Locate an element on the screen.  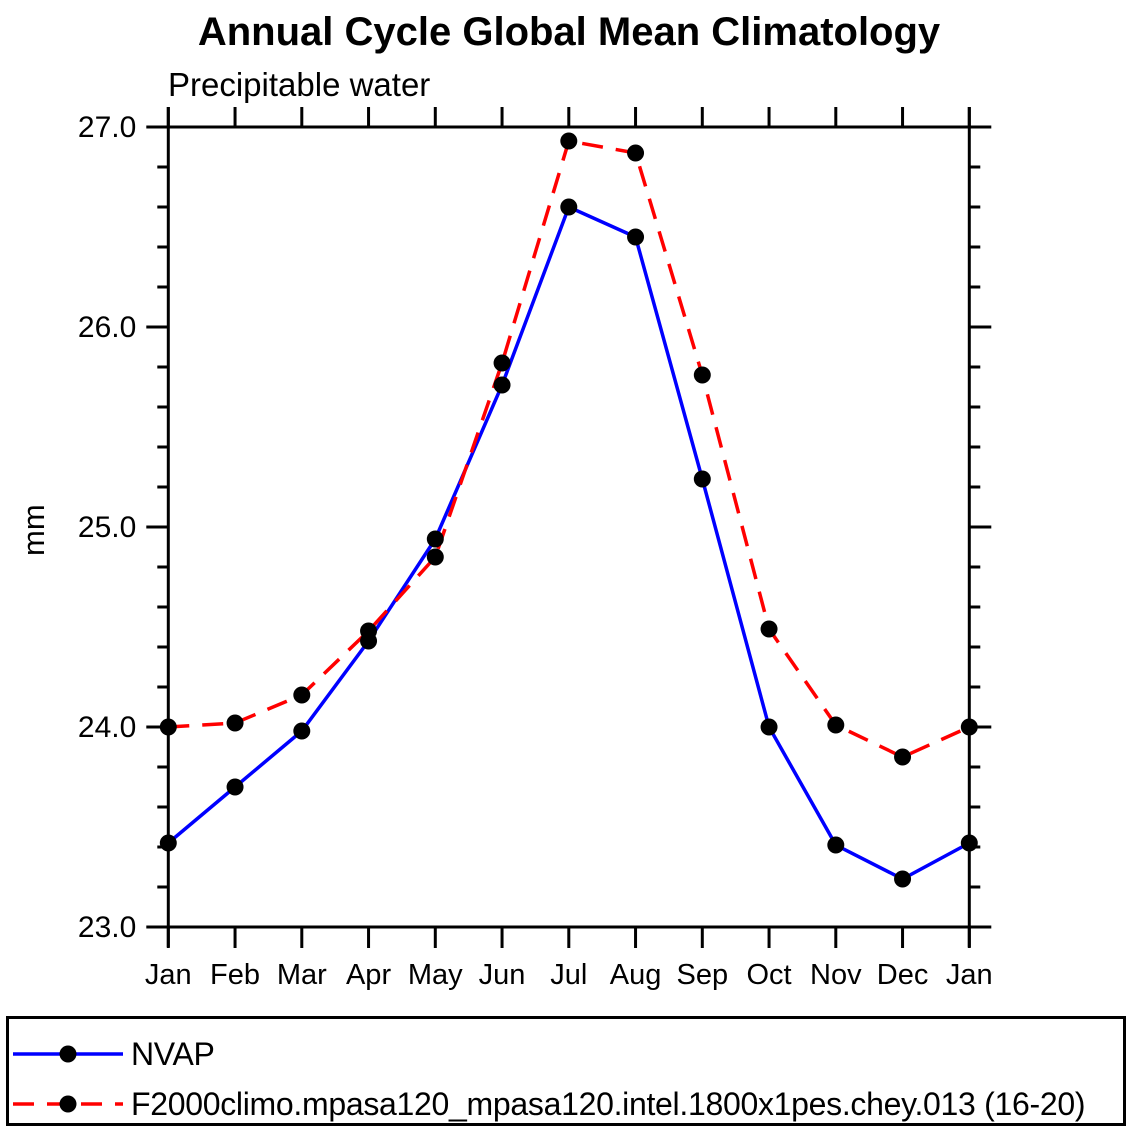
x-tick-label: Jul is located at coordinates (568, 975).